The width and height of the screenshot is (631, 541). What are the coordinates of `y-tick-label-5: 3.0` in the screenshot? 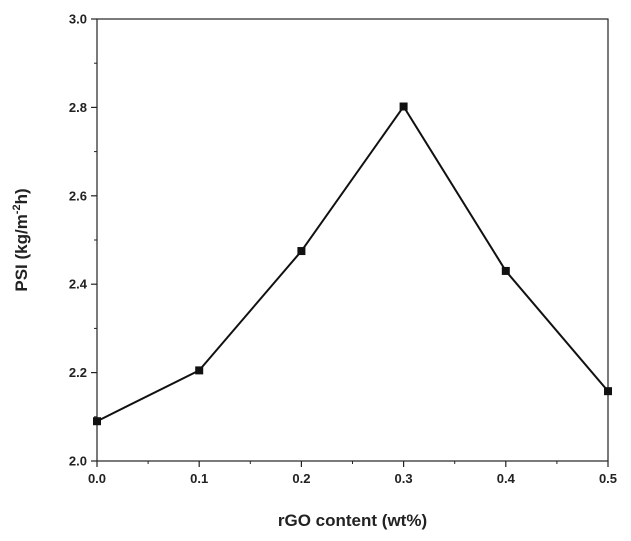 It's located at (78, 19).